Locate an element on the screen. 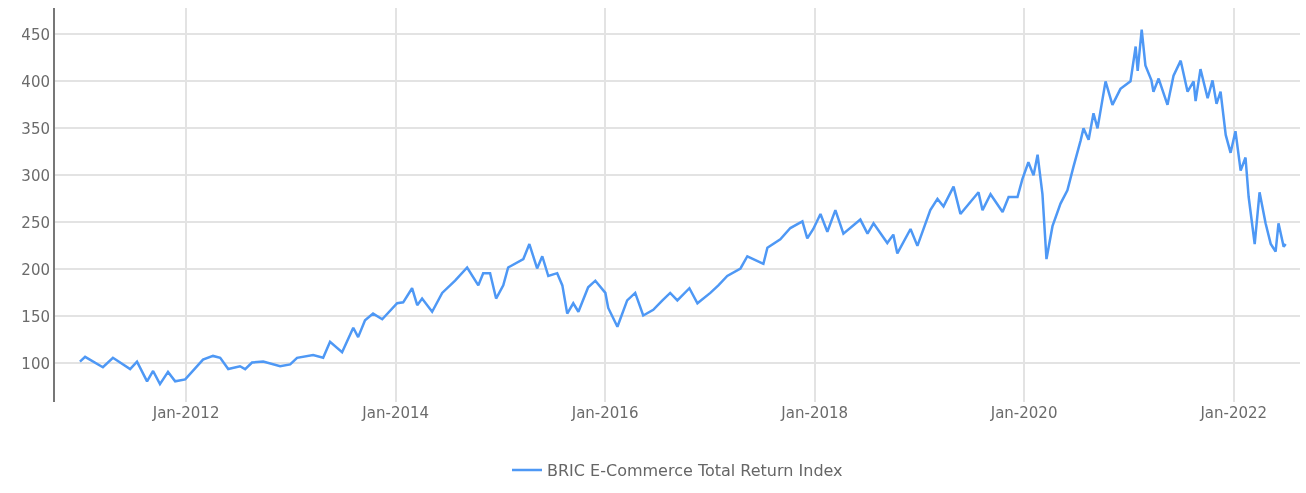 The image size is (1306, 493). y-tick-label: 400 is located at coordinates (35, 81).